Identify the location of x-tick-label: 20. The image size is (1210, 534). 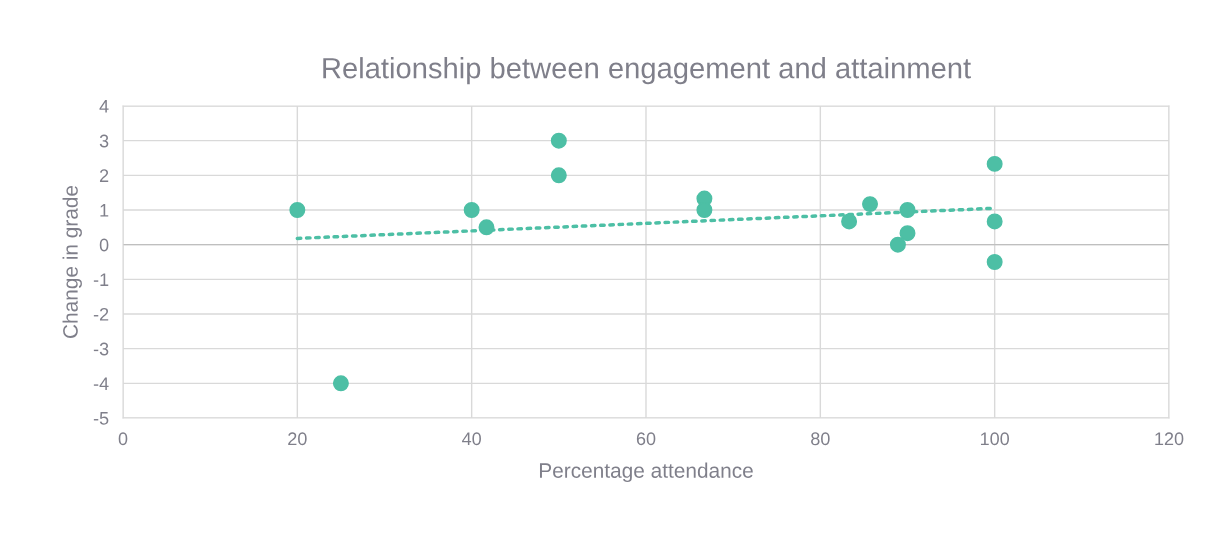
(297, 439).